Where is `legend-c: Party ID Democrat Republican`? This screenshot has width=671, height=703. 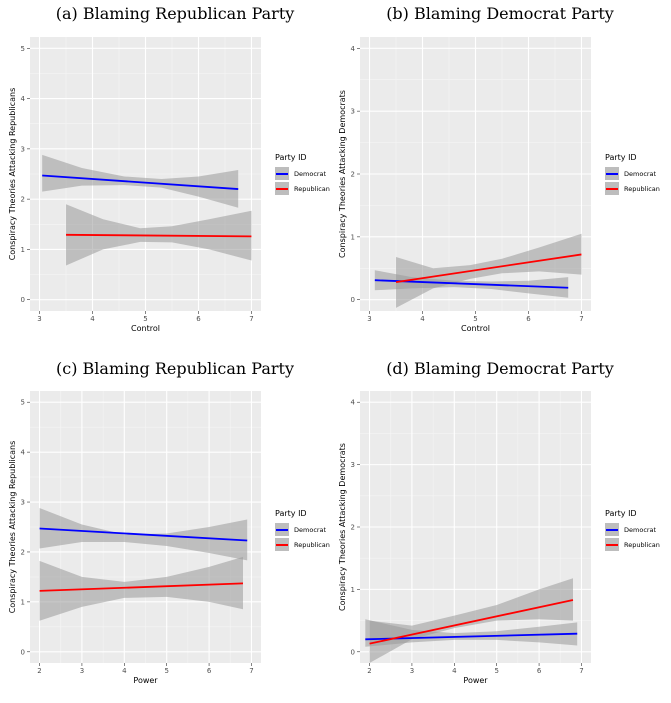 legend-c: Party ID Democrat Republican is located at coordinates (302, 530).